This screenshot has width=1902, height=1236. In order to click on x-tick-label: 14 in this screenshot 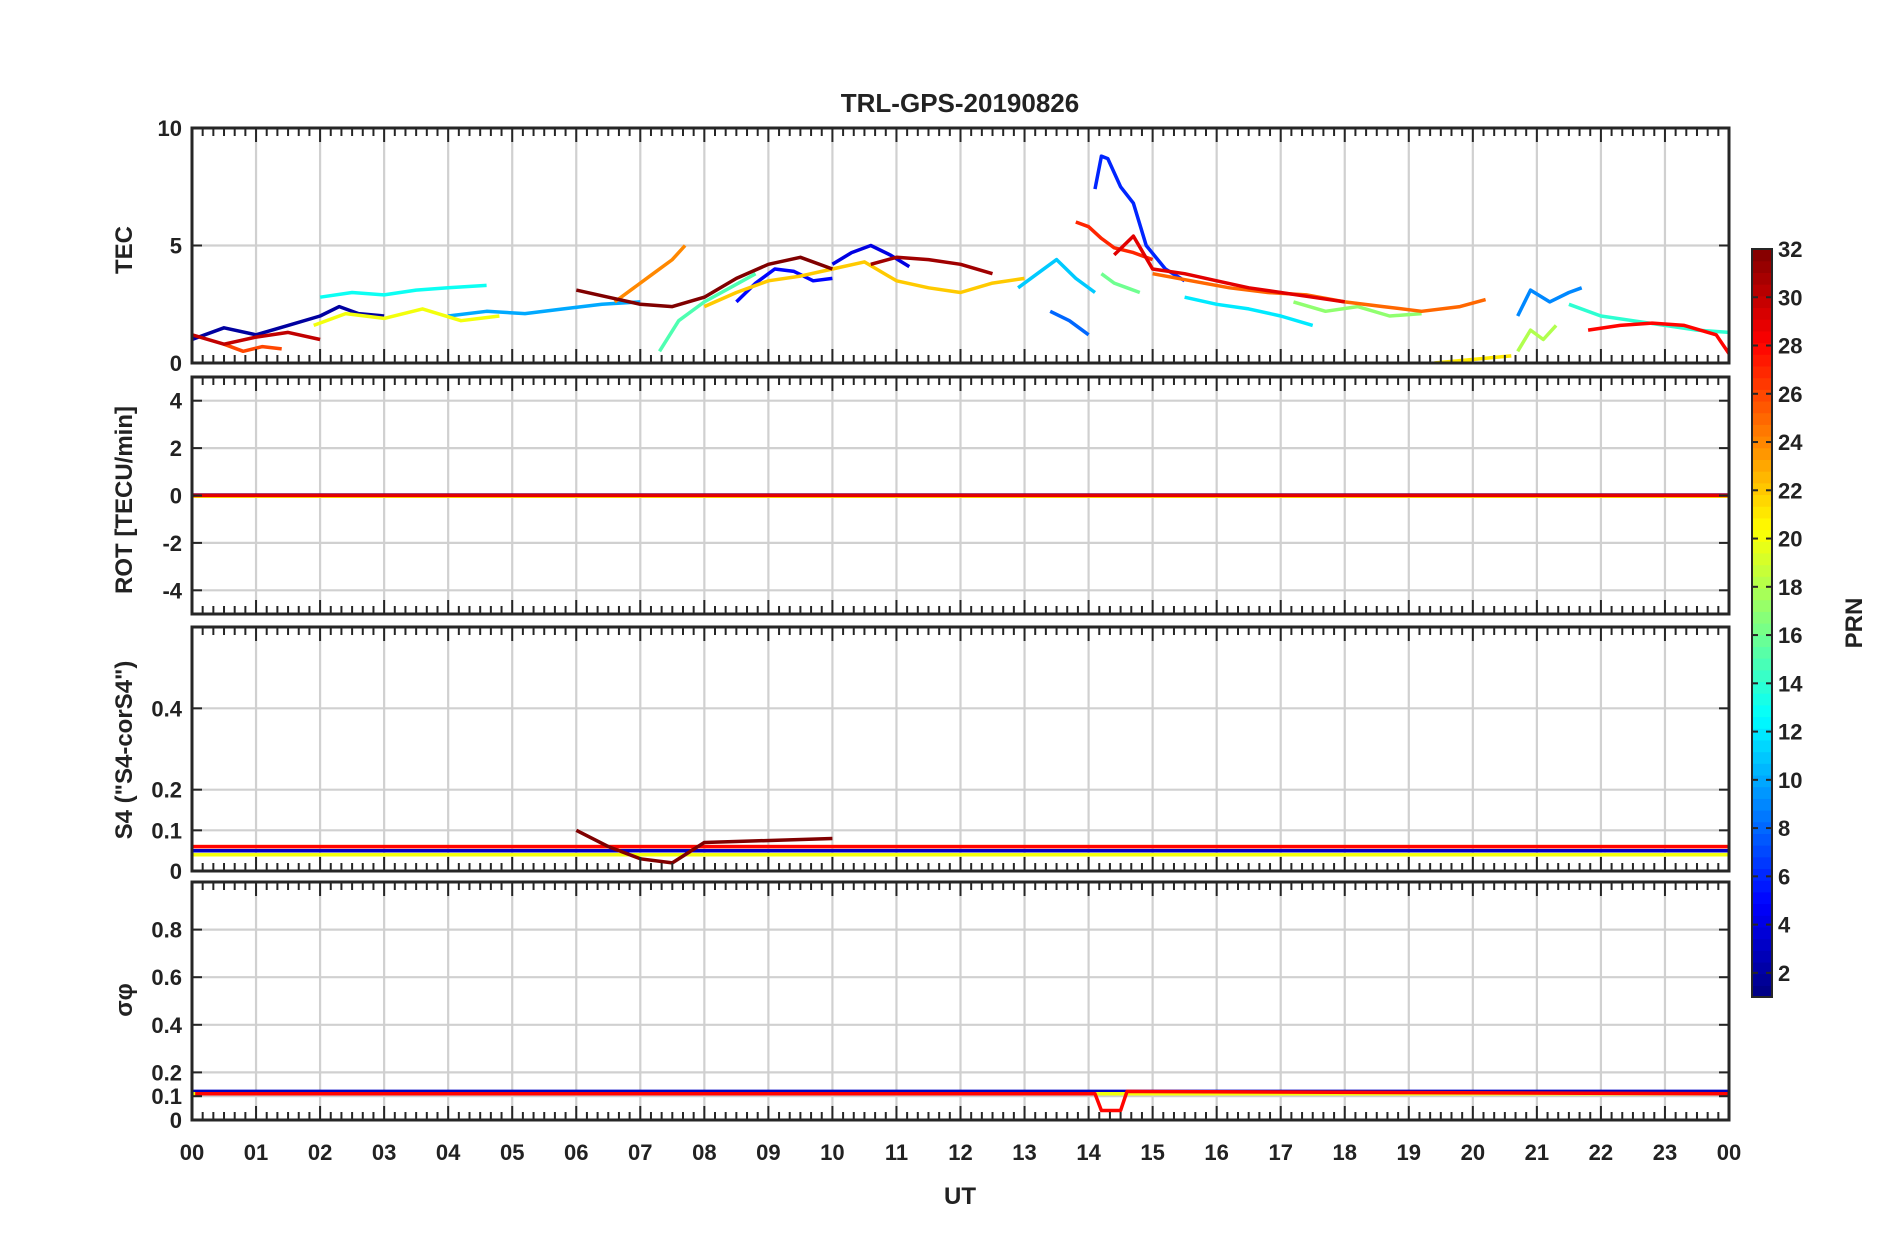, I will do `click(1088, 1152)`.